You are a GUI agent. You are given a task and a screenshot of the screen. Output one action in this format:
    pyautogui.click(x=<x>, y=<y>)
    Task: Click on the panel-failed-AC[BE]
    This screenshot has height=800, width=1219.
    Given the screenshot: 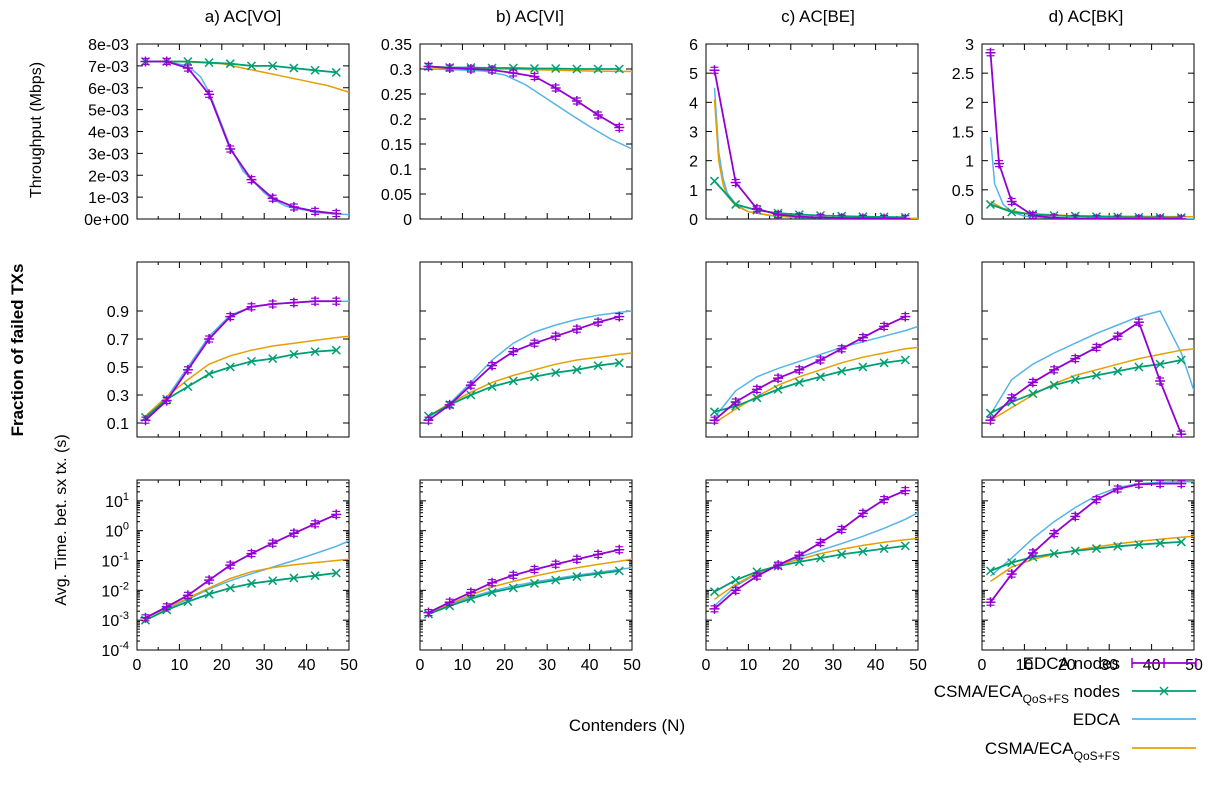 What is the action you would take?
    pyautogui.click(x=812, y=349)
    